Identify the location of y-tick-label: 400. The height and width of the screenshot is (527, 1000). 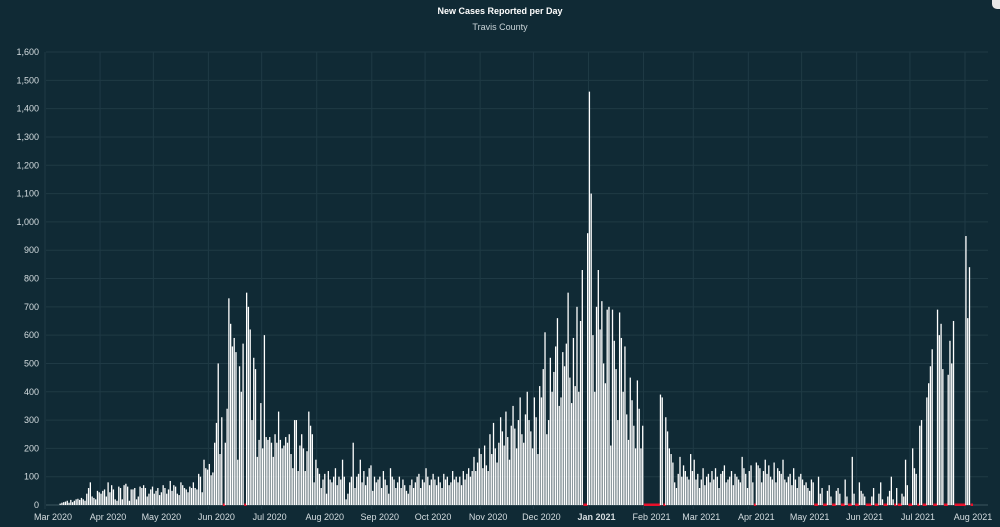
(31, 392).